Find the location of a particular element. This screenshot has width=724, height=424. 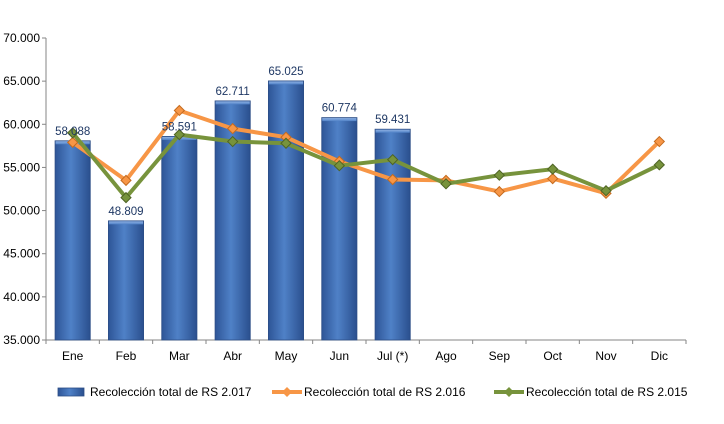

legend-swatch is located at coordinates (71, 392).